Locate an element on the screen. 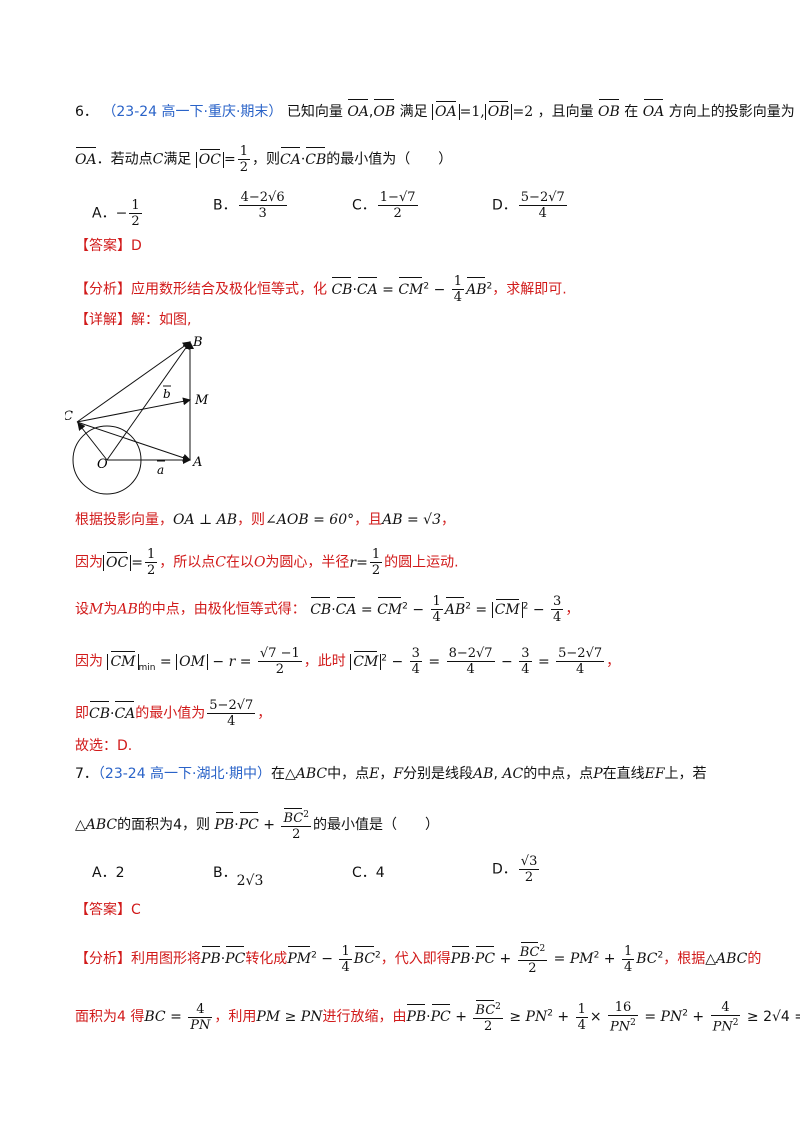 The height and width of the screenshot is (1132, 800). q6-number: 6． is located at coordinates (86, 112).